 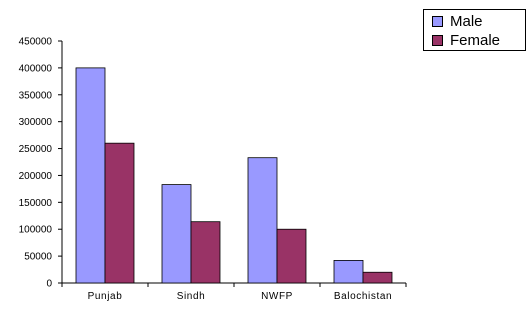 What do you see at coordinates (377, 277) in the screenshot?
I see `bar-female-balochistan` at bounding box center [377, 277].